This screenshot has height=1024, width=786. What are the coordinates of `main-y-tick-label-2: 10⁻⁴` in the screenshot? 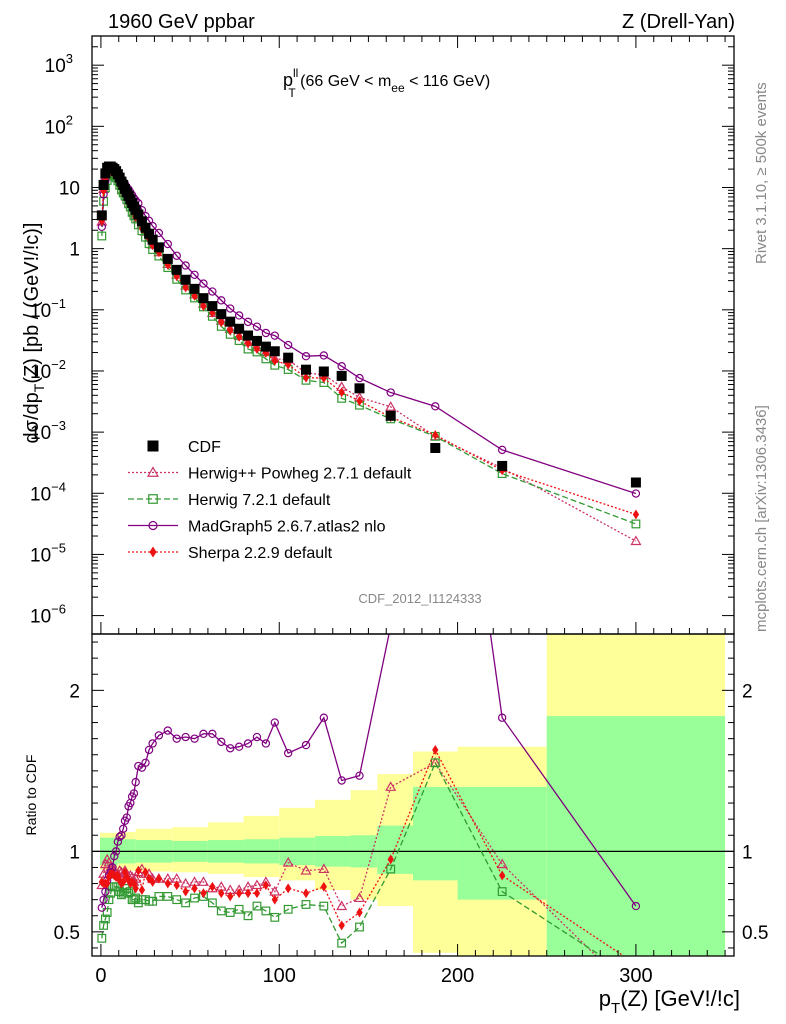 It's located at (48, 492).